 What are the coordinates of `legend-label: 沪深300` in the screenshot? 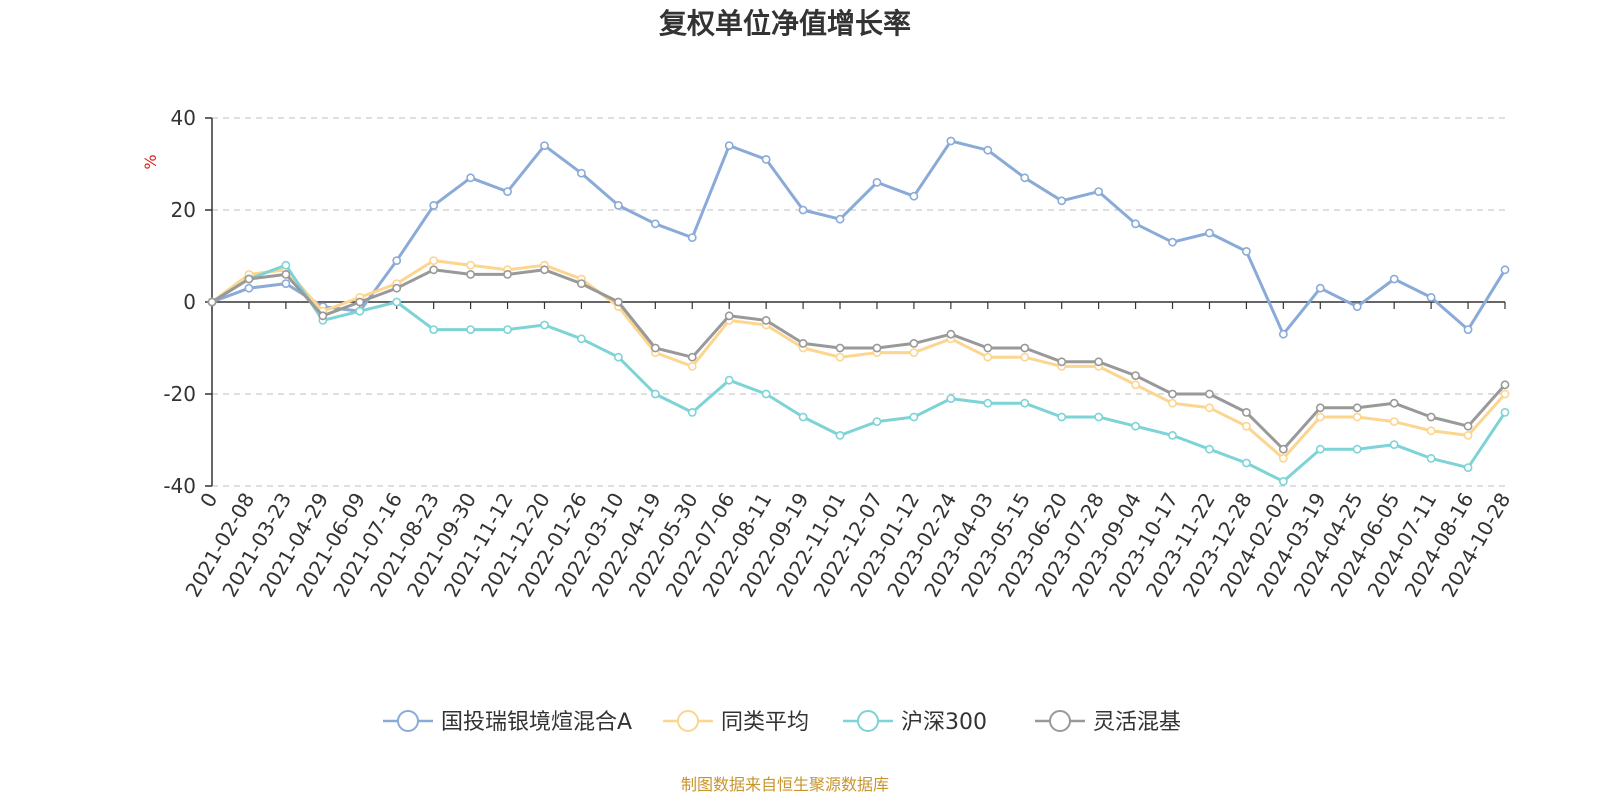 It's located at (944, 722).